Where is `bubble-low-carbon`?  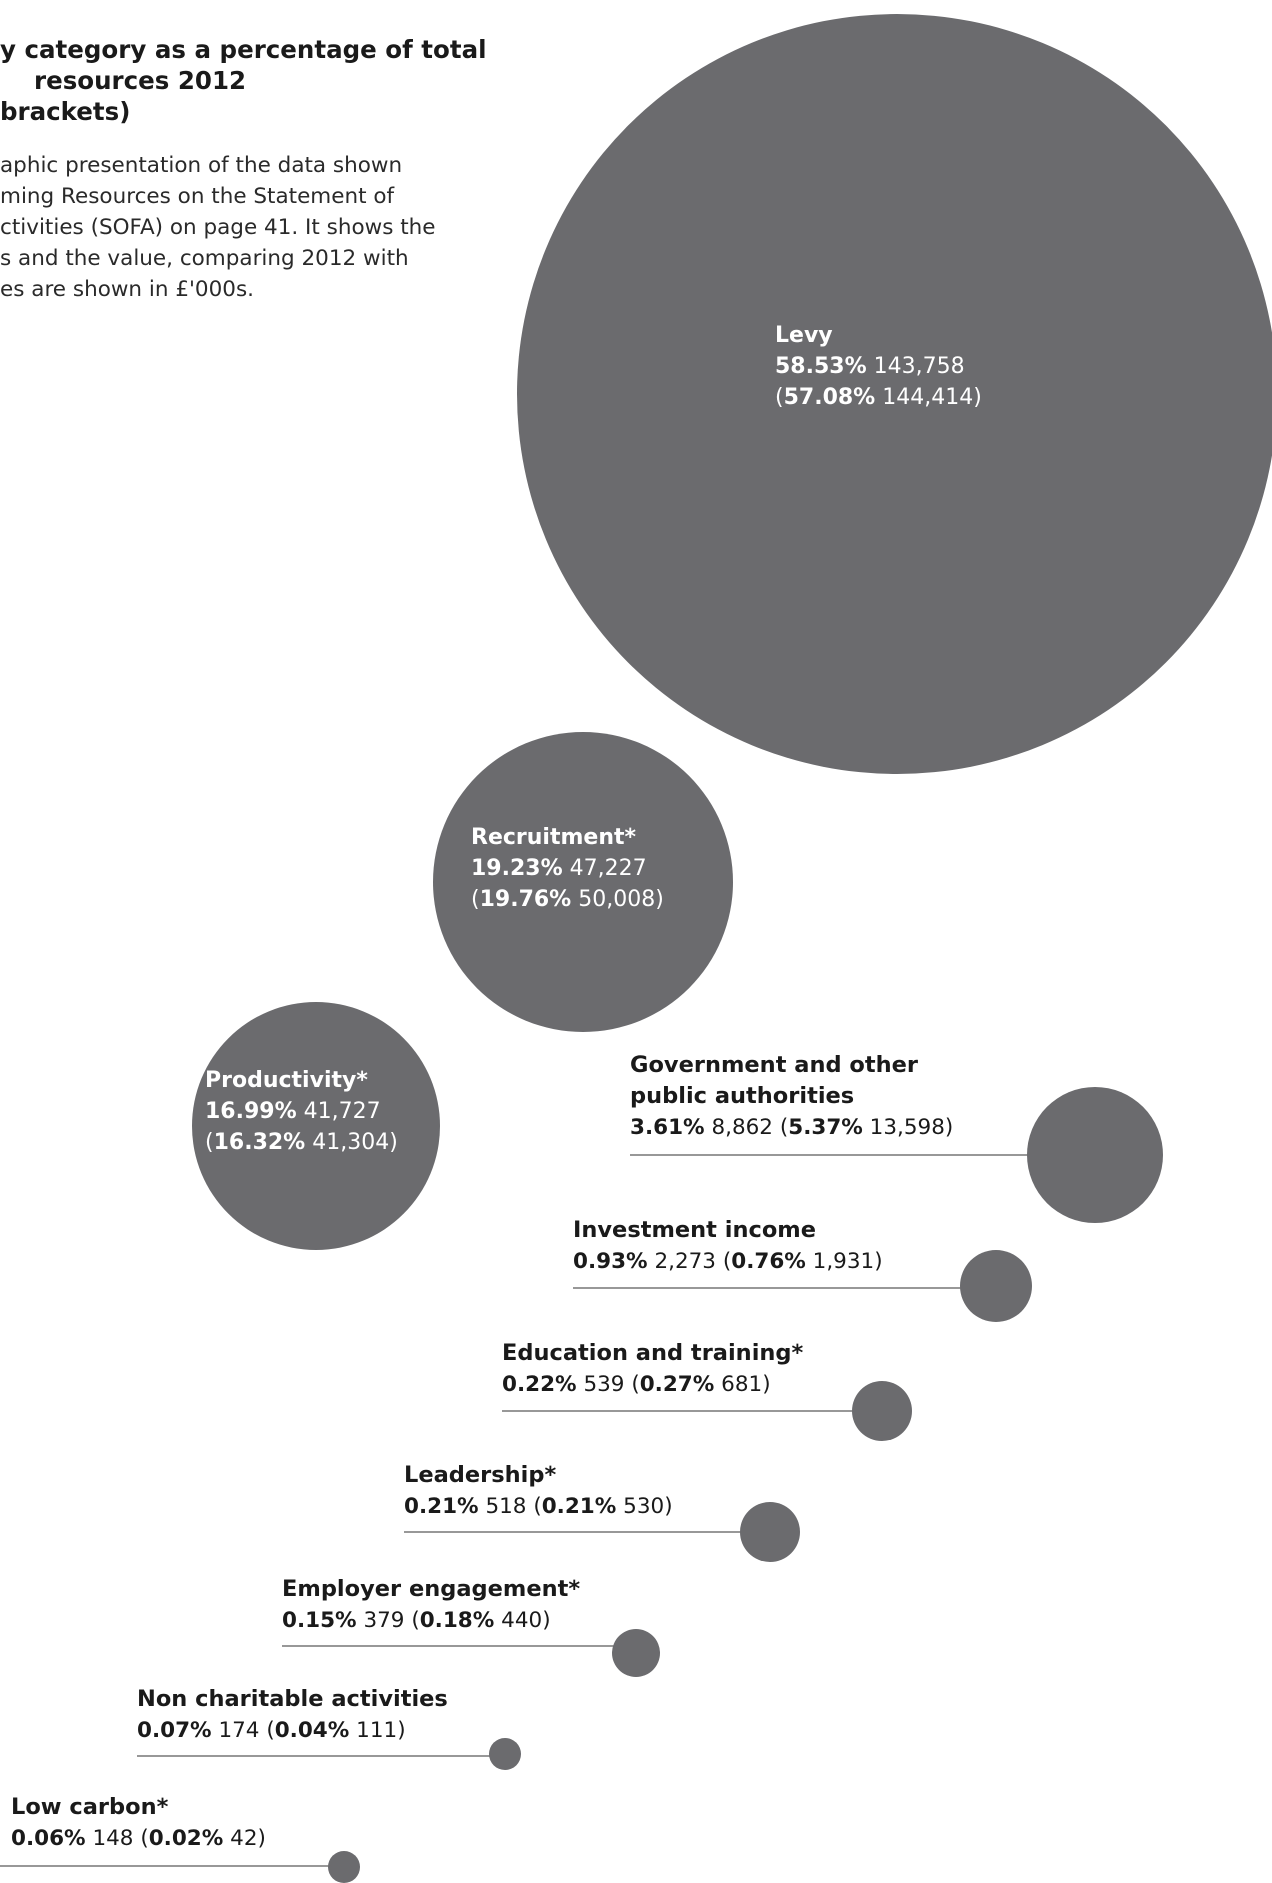 bubble-low-carbon is located at coordinates (344, 1867).